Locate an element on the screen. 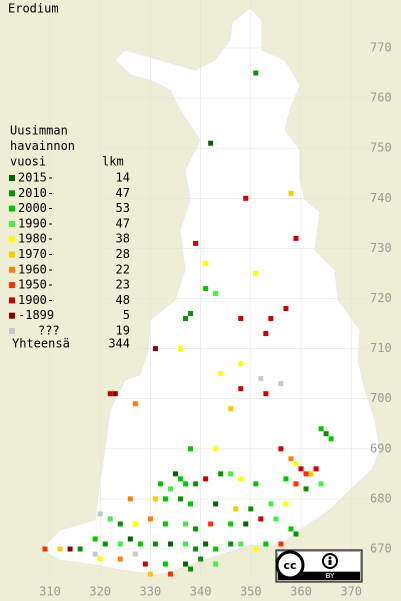 This screenshot has height=601, width=401. legend-count: 28 is located at coordinates (123, 254).